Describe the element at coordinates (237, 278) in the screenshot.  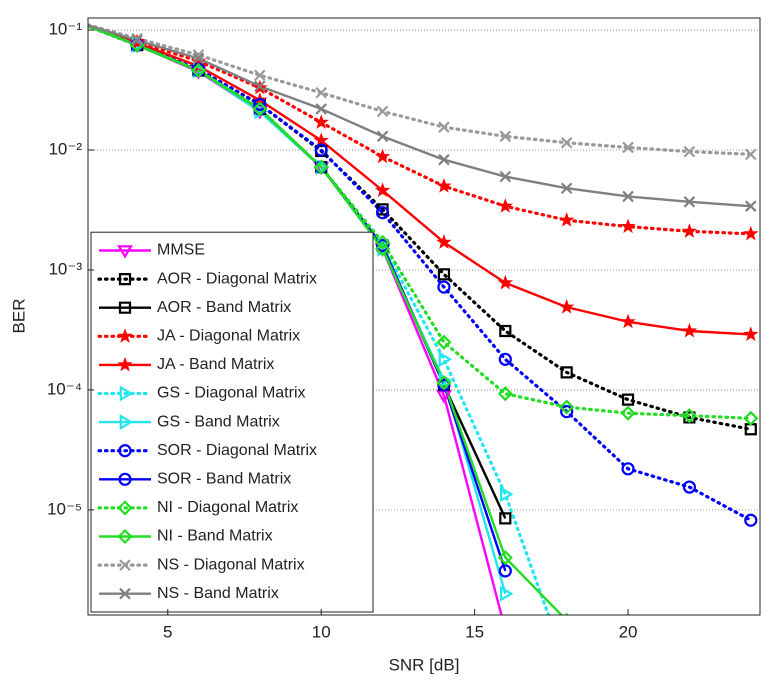
I see `legend-label: AOR - Diagonal Matrix` at that location.